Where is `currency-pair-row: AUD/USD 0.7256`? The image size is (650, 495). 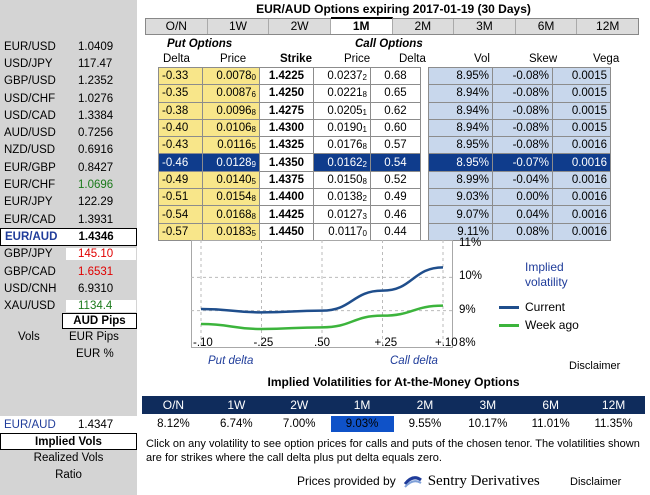 currency-pair-row: AUD/USD 0.7256 is located at coordinates (68, 132).